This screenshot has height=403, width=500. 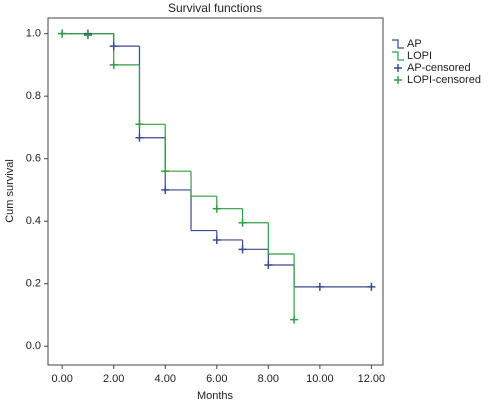 I want to click on x-tick-label: 0.00, so click(x=61, y=379).